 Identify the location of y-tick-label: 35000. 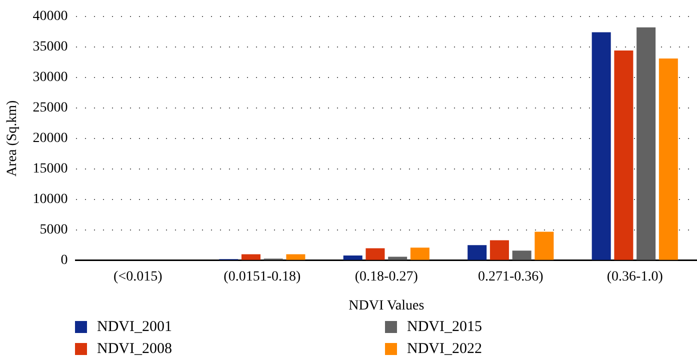
(50, 47).